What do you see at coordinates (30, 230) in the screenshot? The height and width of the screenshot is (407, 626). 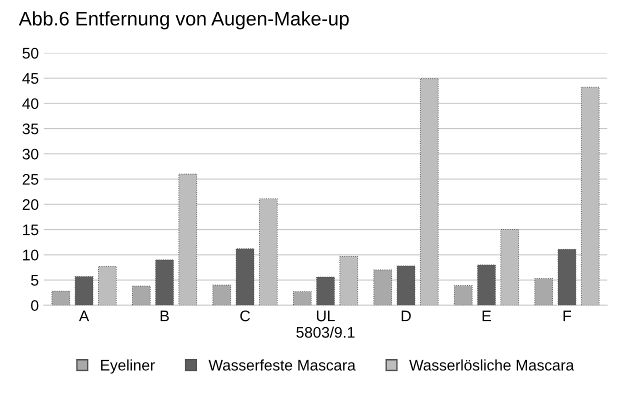 I see `y-tick-label: 15` at bounding box center [30, 230].